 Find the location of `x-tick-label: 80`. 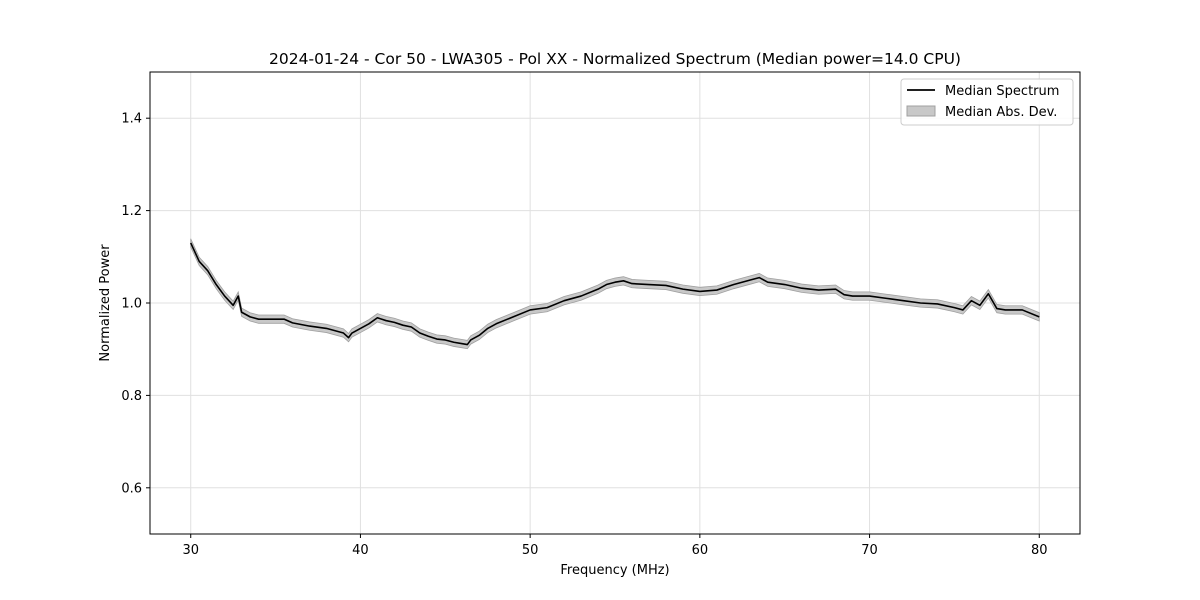

x-tick-label: 80 is located at coordinates (1039, 550).